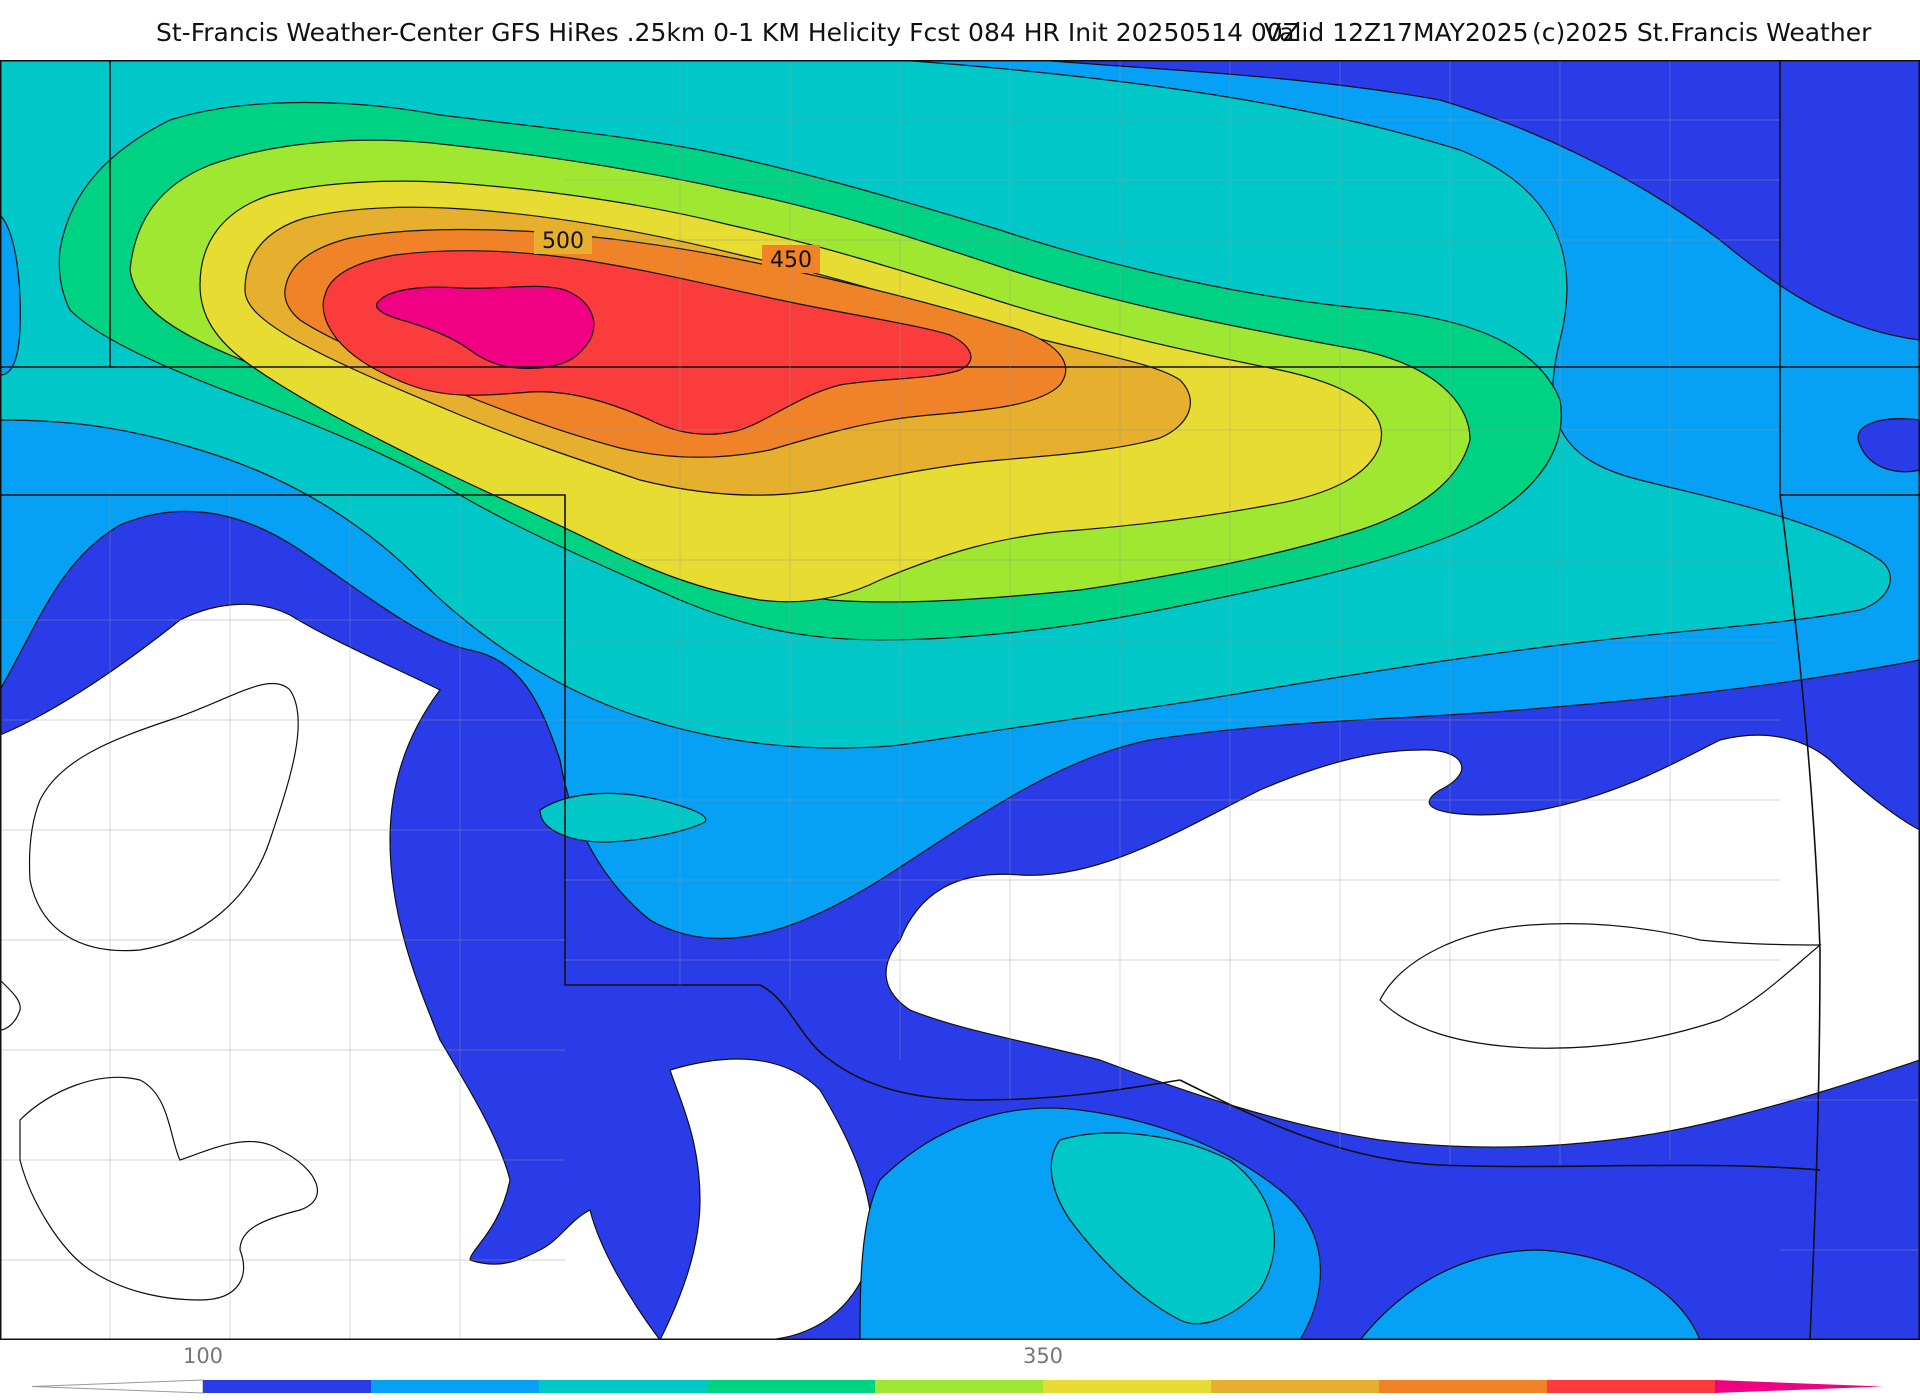 The image size is (1920, 1400). What do you see at coordinates (1396, 32) in the screenshot?
I see `title-valid-time: Valid 12Z17MAY2025` at bounding box center [1396, 32].